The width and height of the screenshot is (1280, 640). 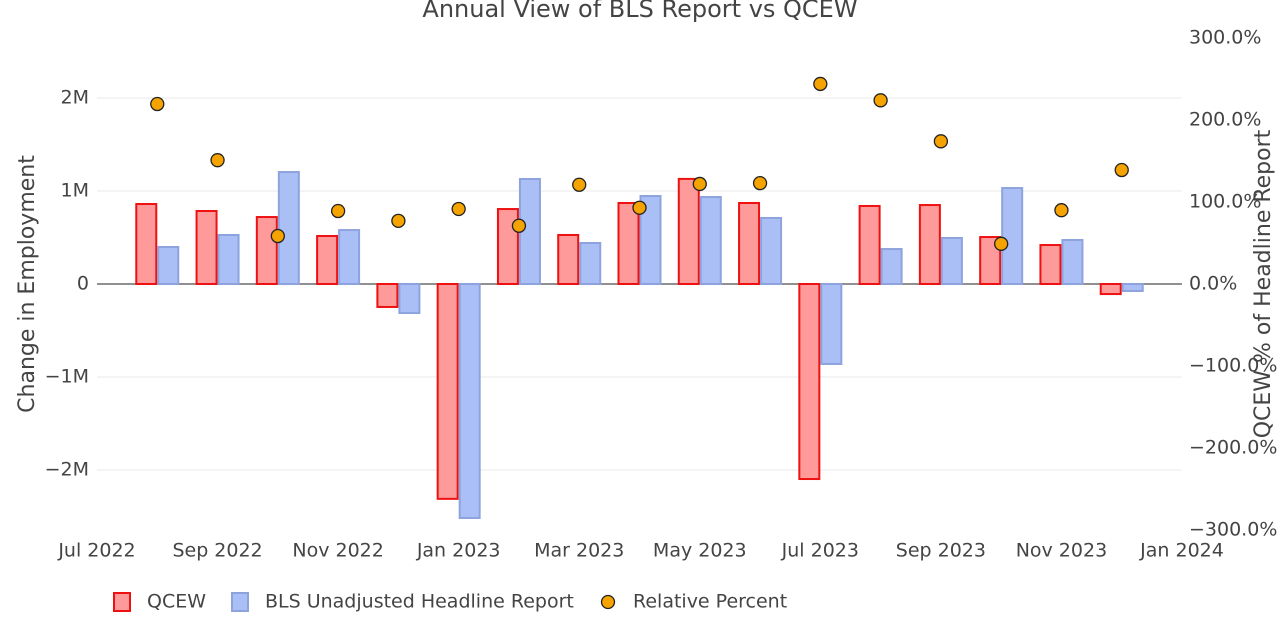 I want to click on y-axis-title: Change in Employment, so click(x=27, y=284).